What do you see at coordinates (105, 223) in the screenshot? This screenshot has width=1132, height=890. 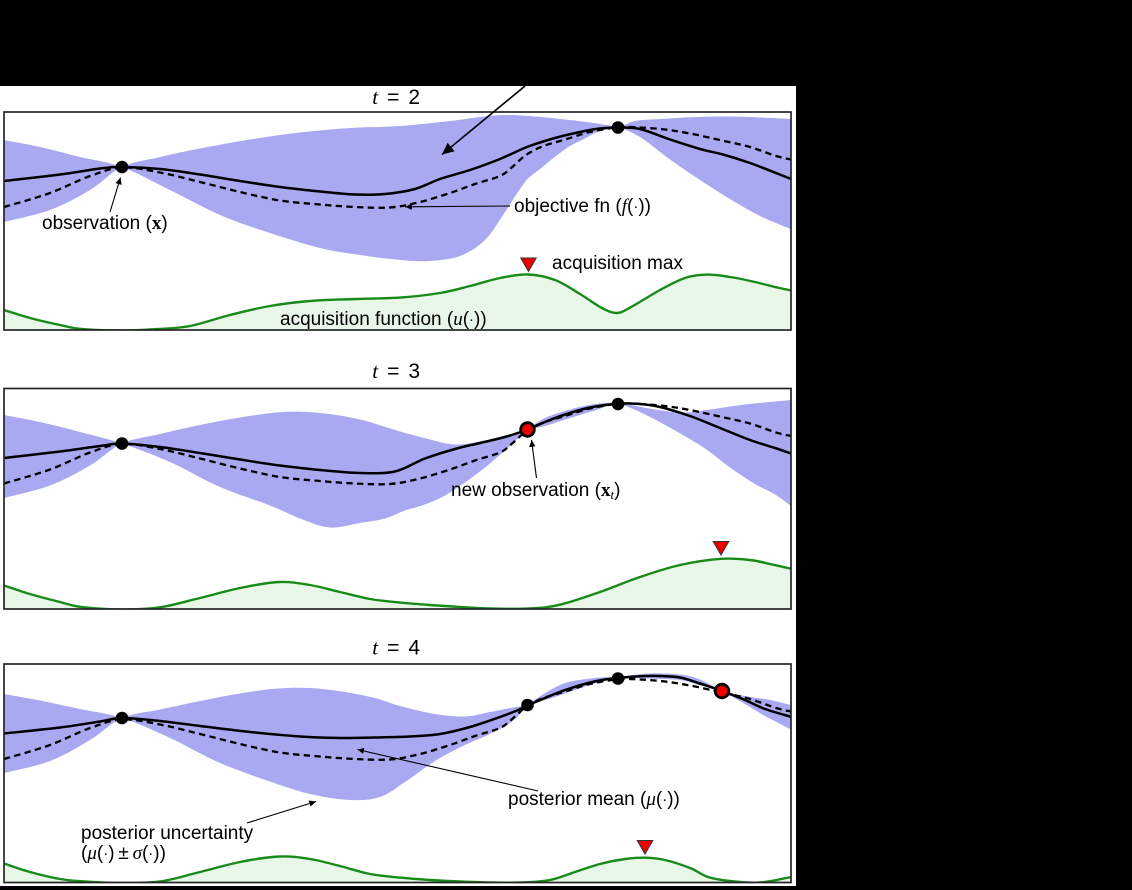 I see `svg-text: observation (x)` at bounding box center [105, 223].